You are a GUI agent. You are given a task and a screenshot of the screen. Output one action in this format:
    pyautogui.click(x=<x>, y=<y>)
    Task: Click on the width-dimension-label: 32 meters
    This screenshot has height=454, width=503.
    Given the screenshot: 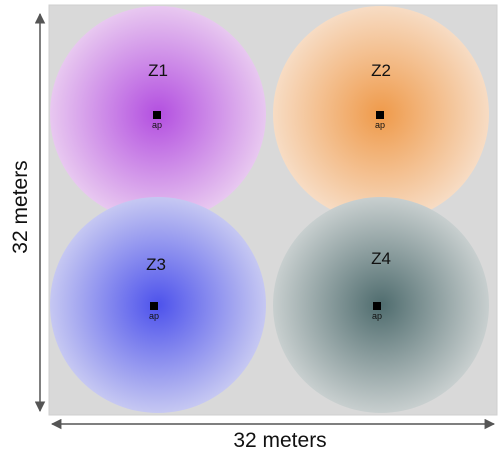 What is the action you would take?
    pyautogui.click(x=279, y=440)
    